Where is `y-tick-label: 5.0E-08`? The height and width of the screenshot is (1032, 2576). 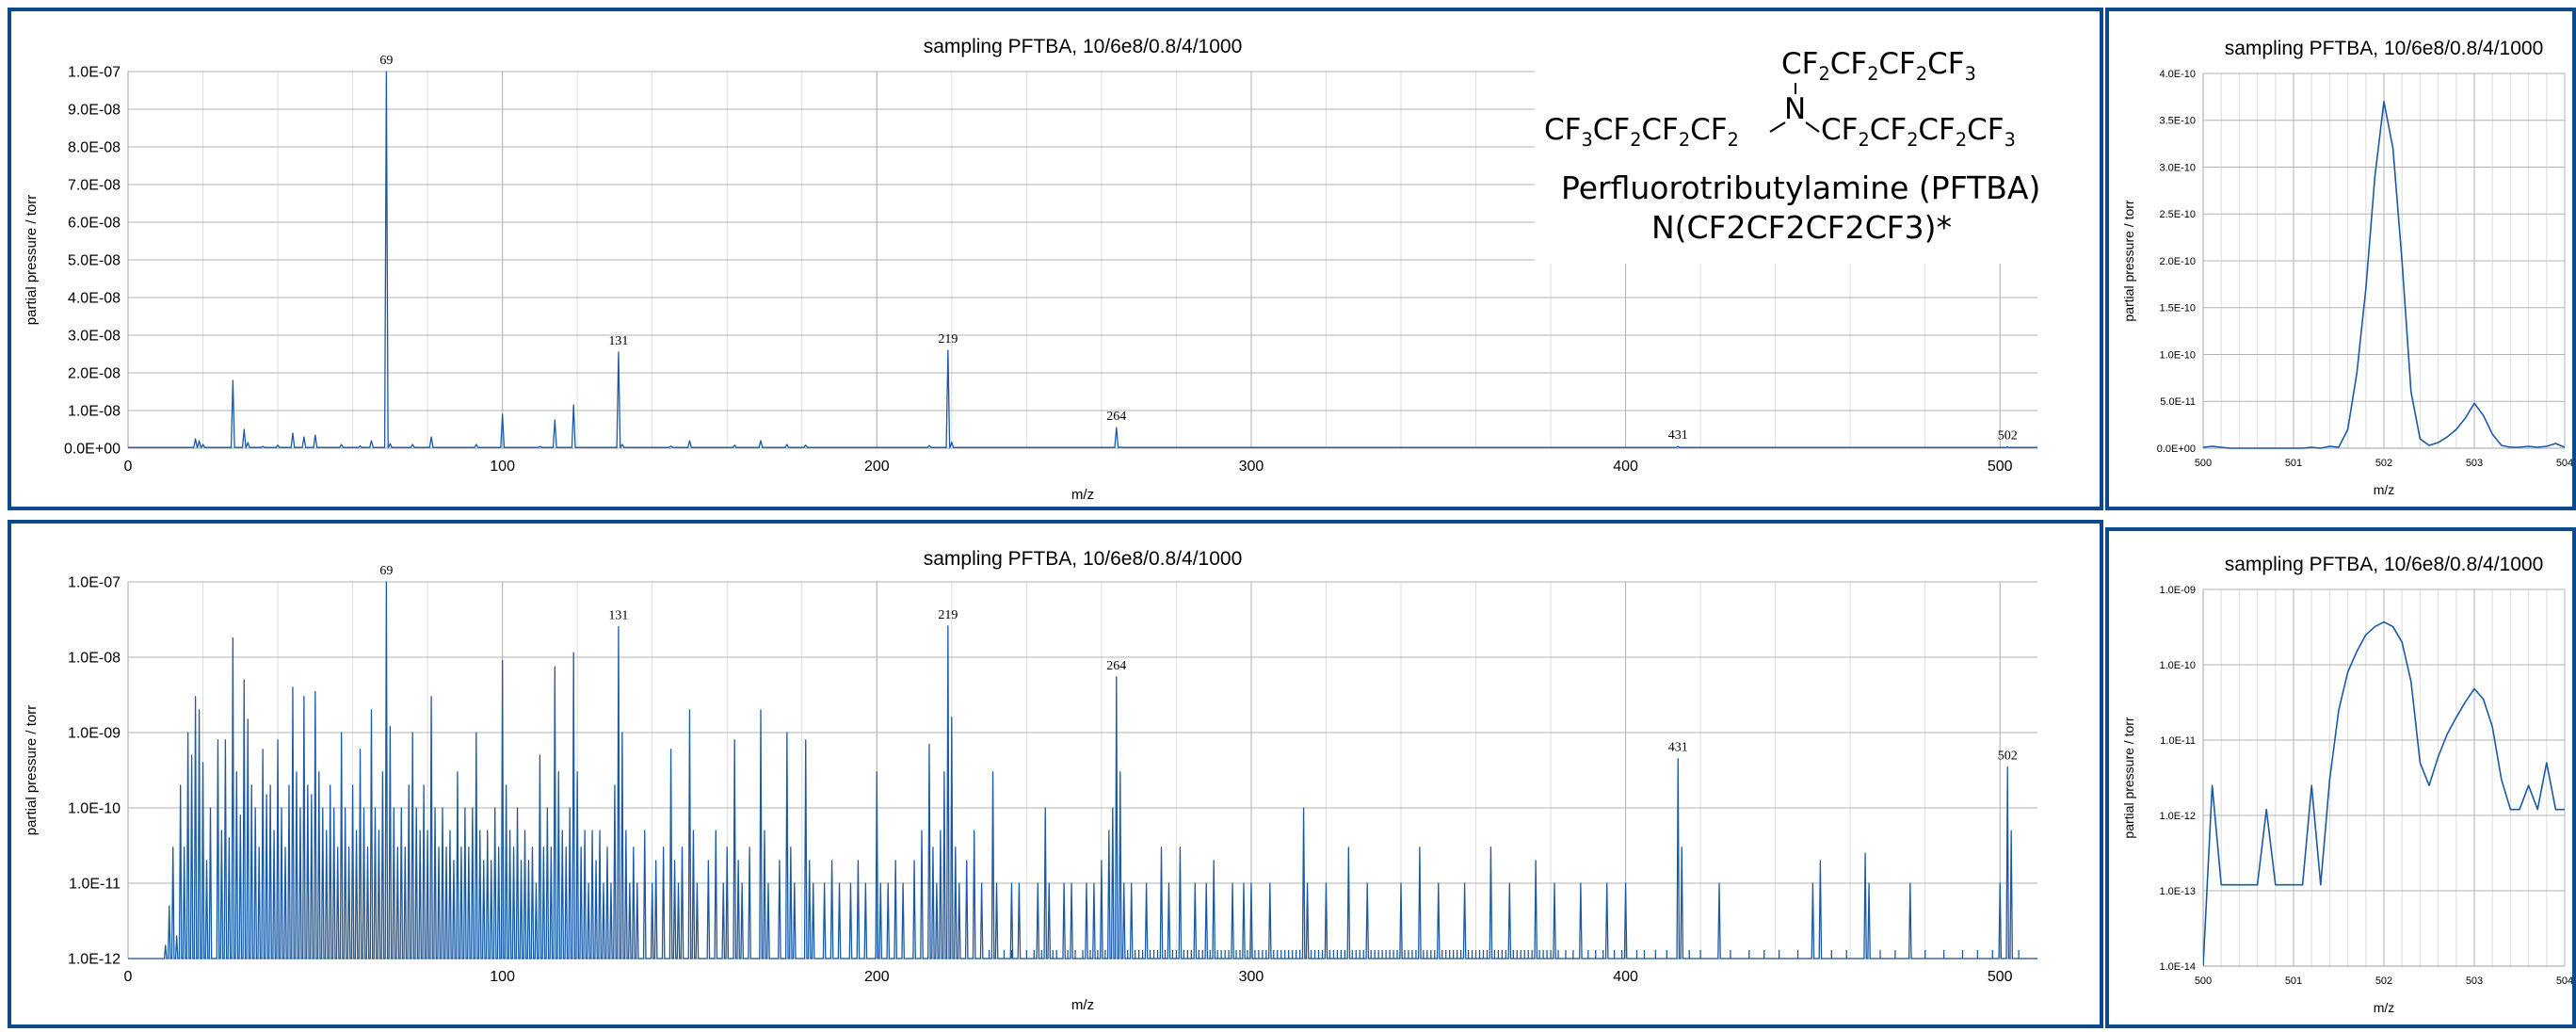
y-tick-label: 5.0E-08 is located at coordinates (94, 261).